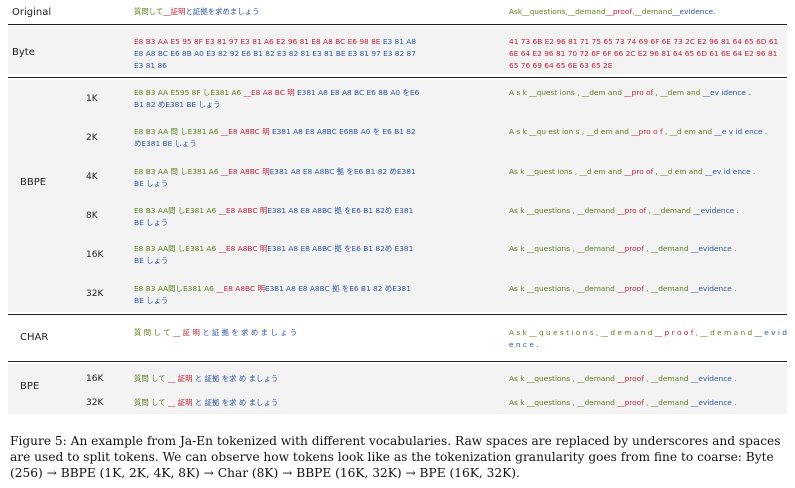  What do you see at coordinates (34, 337) in the screenshot?
I see `char-label: CHAR` at bounding box center [34, 337].